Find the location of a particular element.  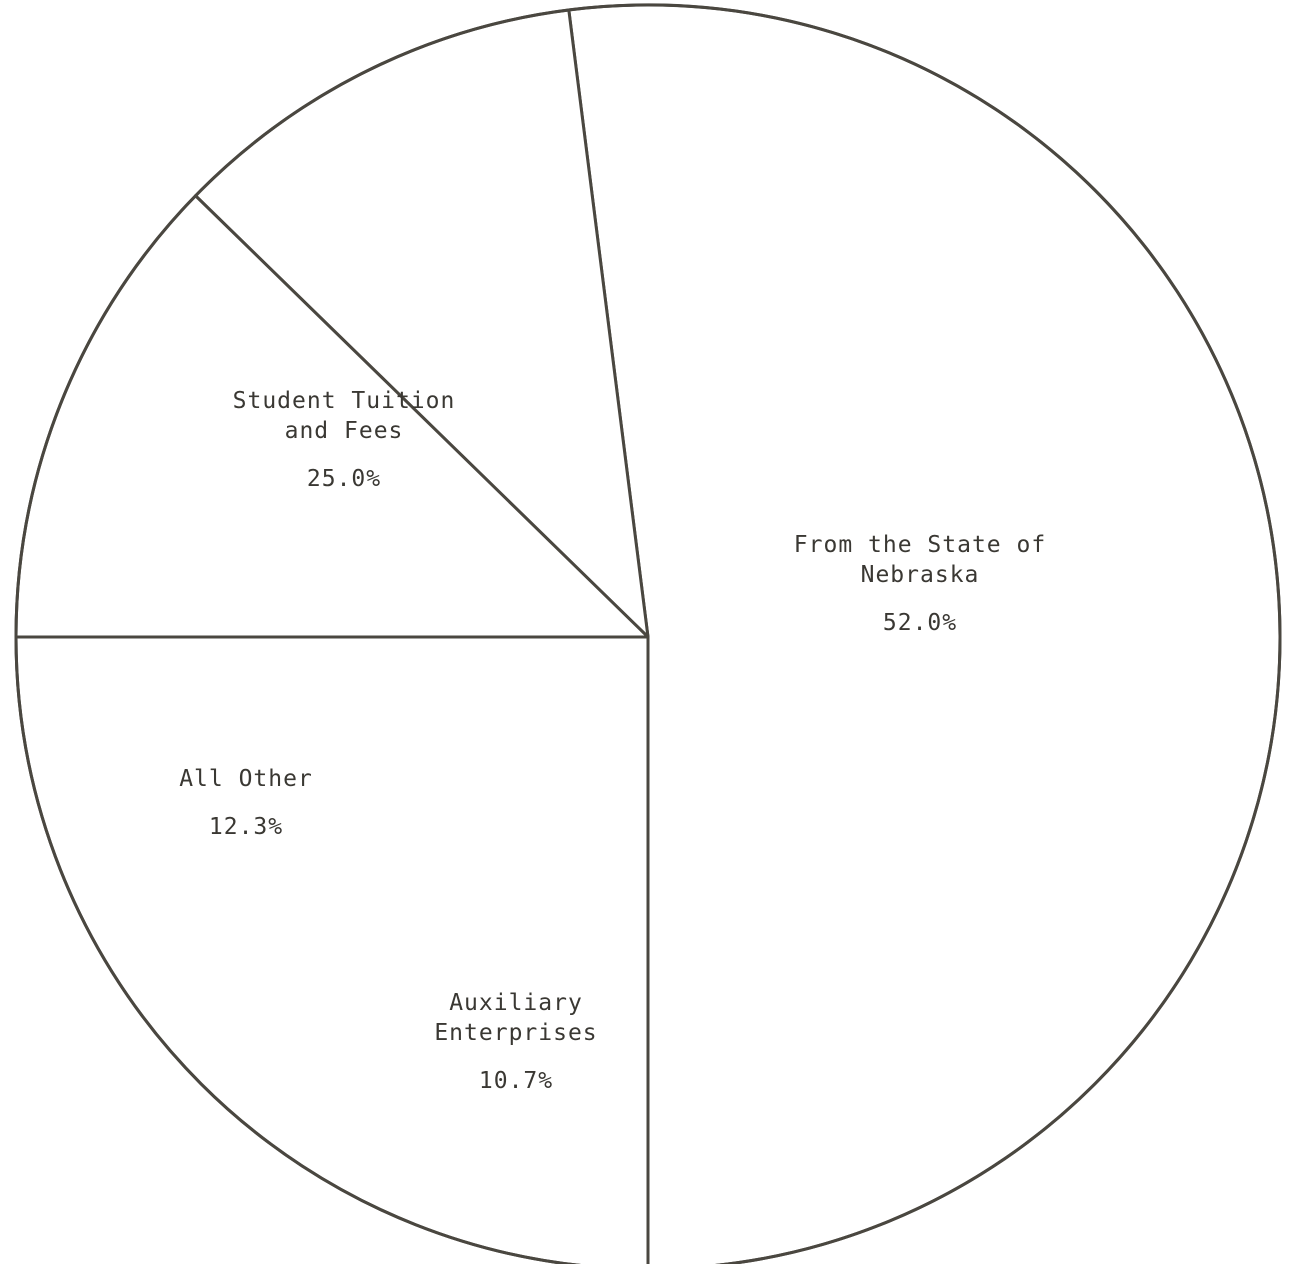

slice-label-3-line-1: and Fees is located at coordinates (344, 431).